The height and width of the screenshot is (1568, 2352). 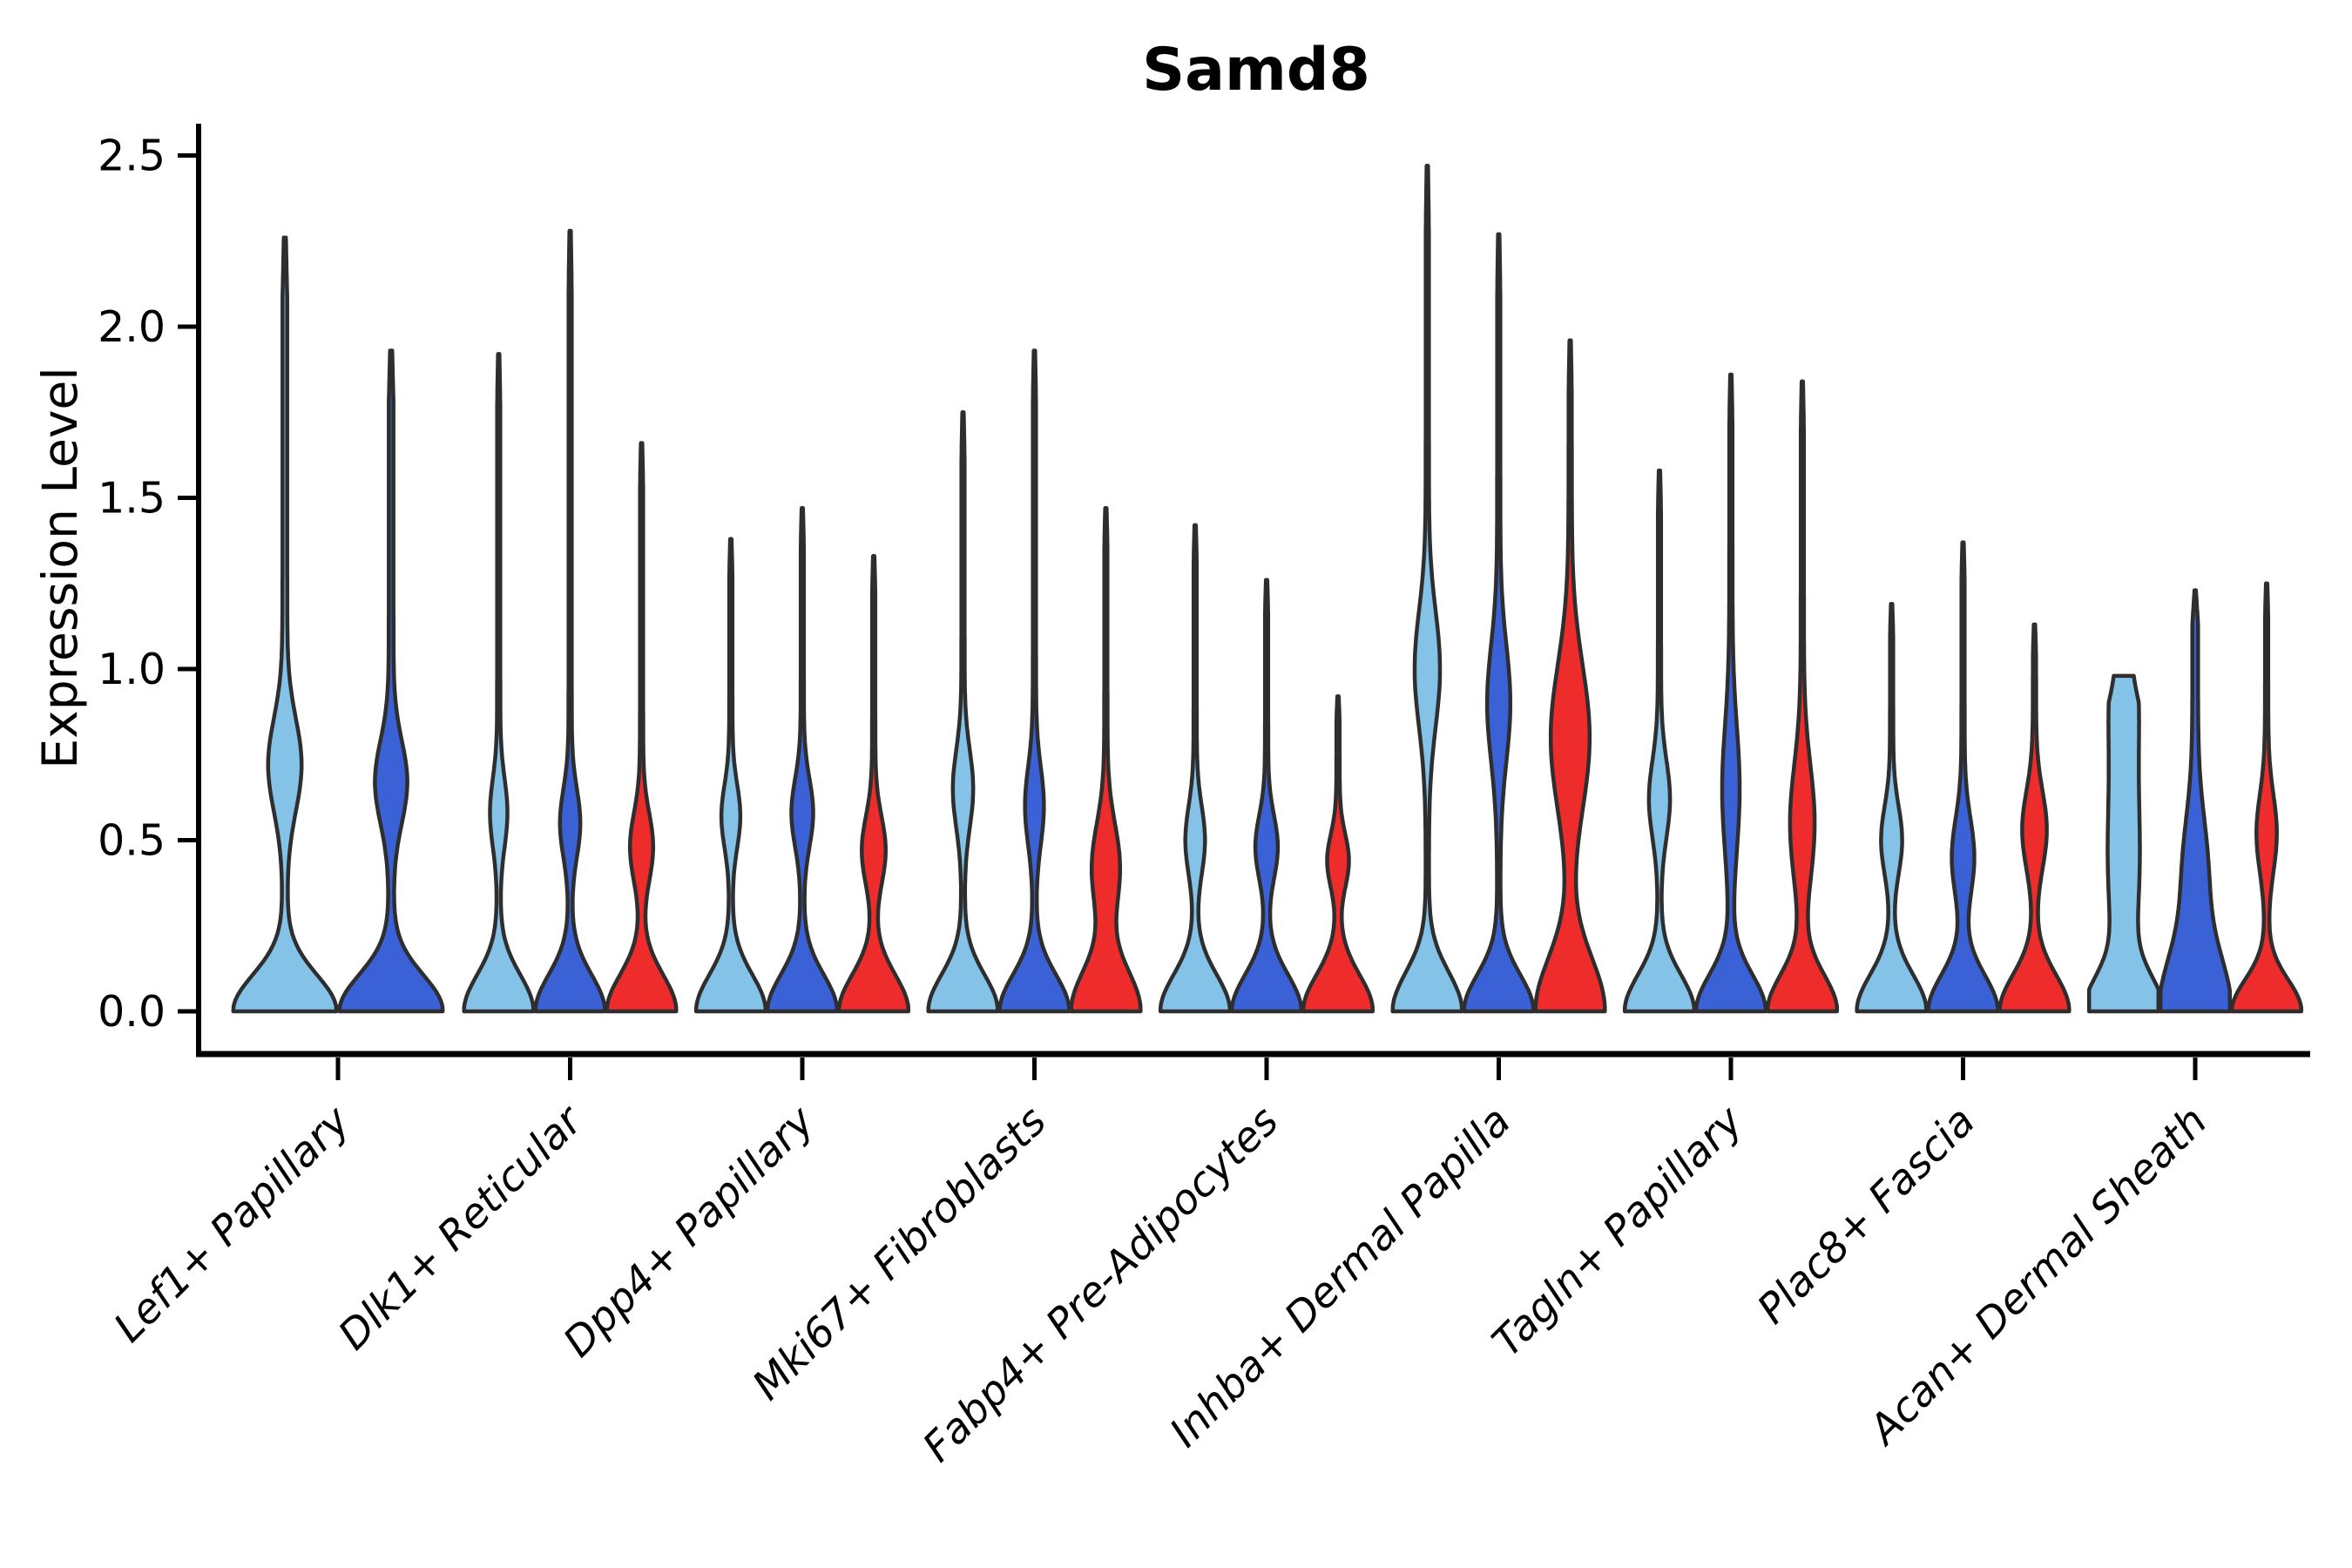 I want to click on violin-4-split2, so click(x=1338, y=854).